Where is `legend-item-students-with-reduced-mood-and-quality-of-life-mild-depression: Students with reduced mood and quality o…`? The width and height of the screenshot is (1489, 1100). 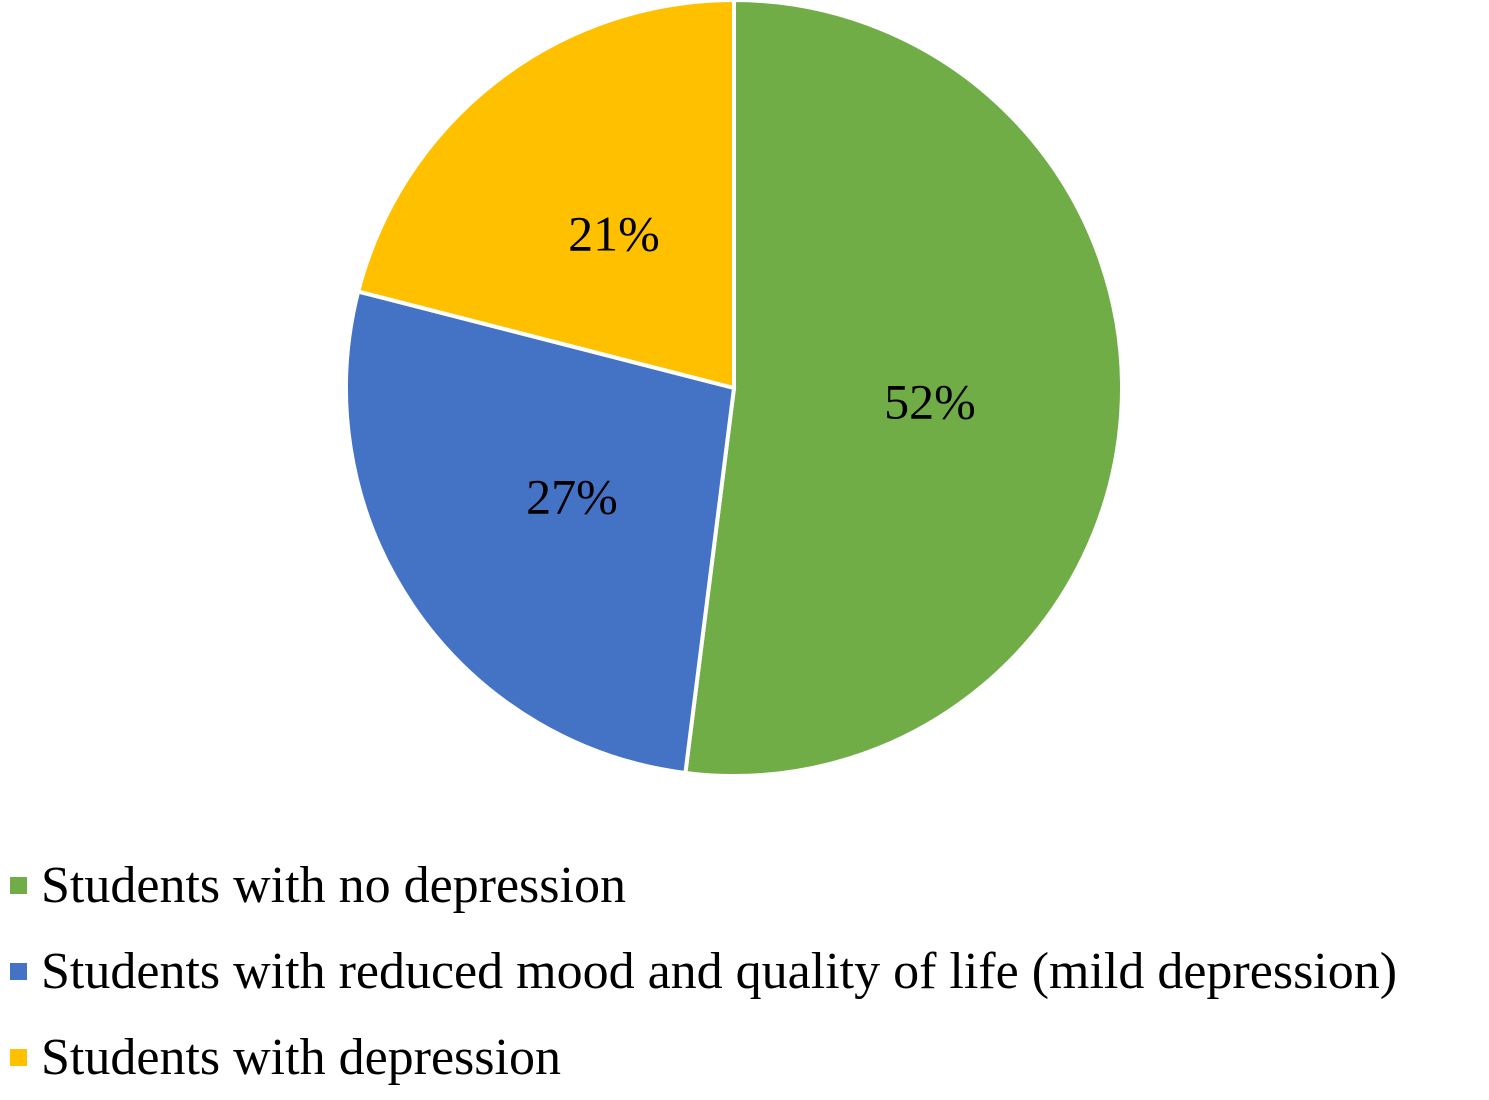
legend-item-students-with-reduced-mood-and-quality-of-life-mild-depression: Students with reduced mood and quality o… is located at coordinates (703, 971).